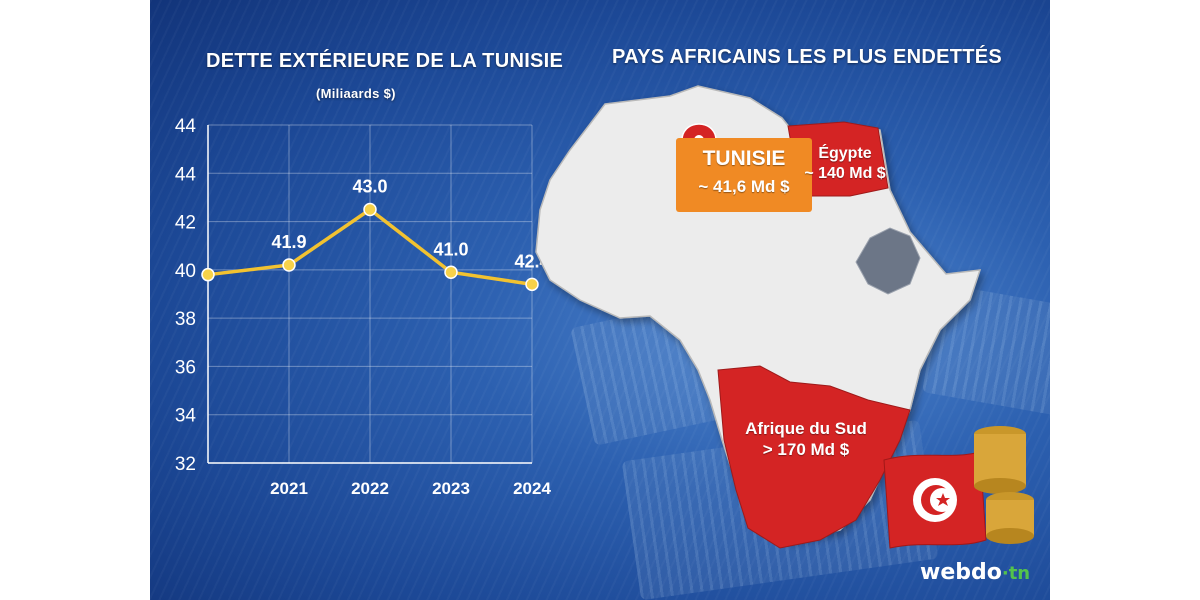 Image resolution: width=1200 pixels, height=600 pixels. Describe the element at coordinates (356, 93) in the screenshot. I see `chart-subtitle: (Miliaards $)` at that location.